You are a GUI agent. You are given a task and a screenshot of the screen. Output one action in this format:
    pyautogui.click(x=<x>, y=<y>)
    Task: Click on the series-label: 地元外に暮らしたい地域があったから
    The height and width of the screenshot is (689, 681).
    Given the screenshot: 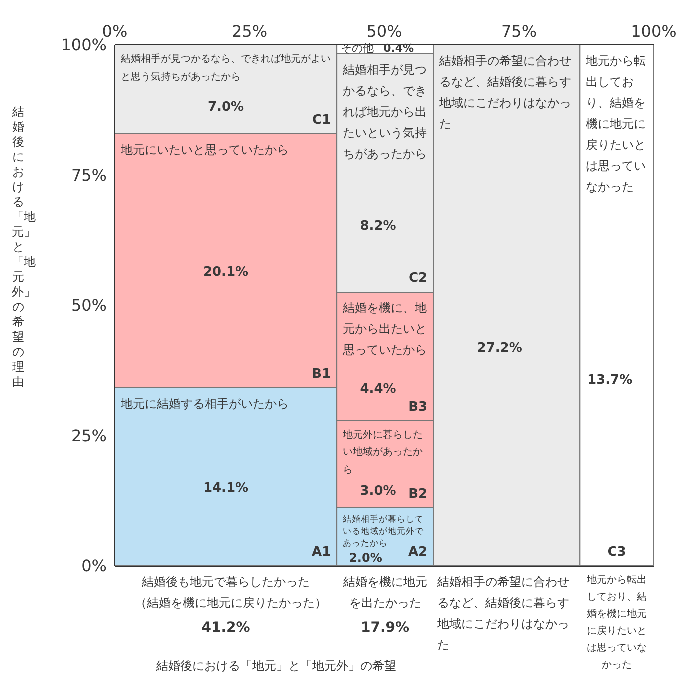 What is the action you would take?
    pyautogui.click(x=383, y=453)
    